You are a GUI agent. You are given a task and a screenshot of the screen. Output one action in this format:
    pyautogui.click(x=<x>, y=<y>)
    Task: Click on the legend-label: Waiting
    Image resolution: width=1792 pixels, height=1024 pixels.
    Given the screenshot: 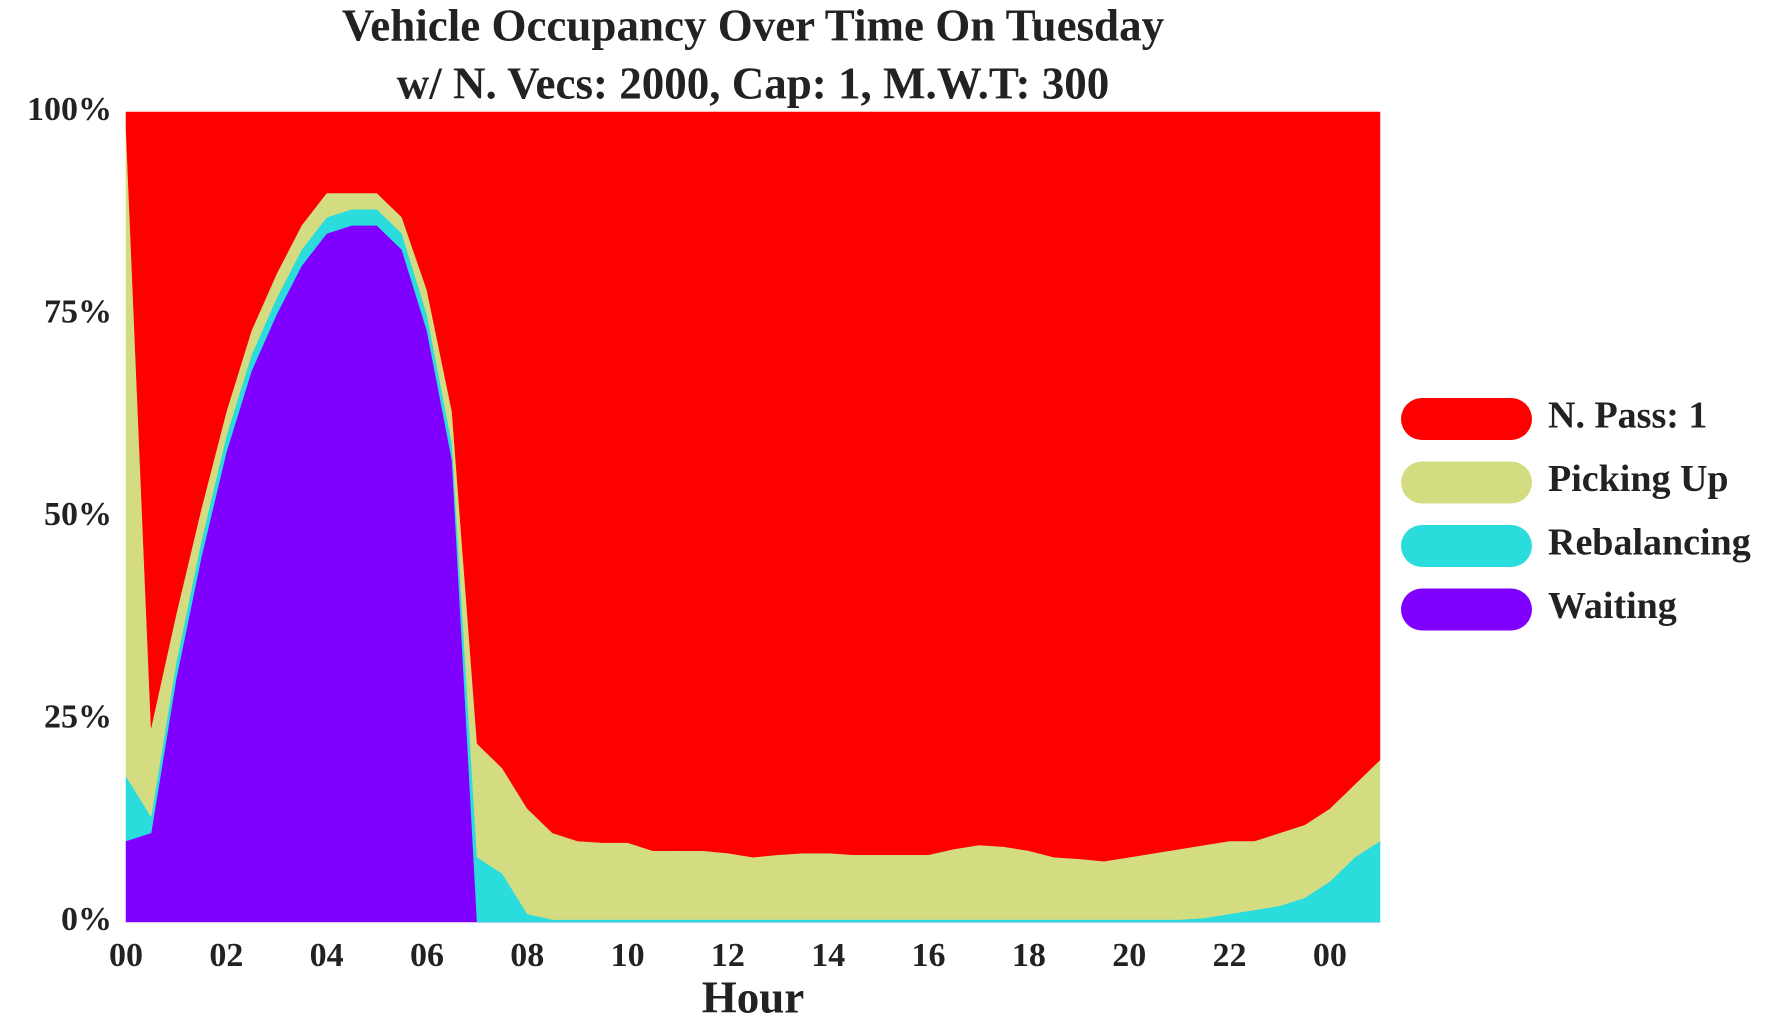 What is the action you would take?
    pyautogui.click(x=1612, y=606)
    